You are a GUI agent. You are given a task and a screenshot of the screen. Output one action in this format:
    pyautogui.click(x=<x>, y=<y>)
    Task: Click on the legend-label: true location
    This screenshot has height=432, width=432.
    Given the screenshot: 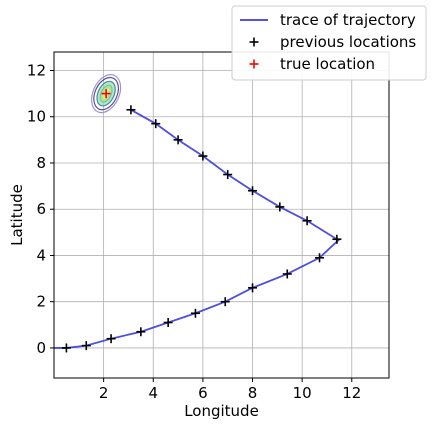 What is the action you would take?
    pyautogui.click(x=327, y=64)
    